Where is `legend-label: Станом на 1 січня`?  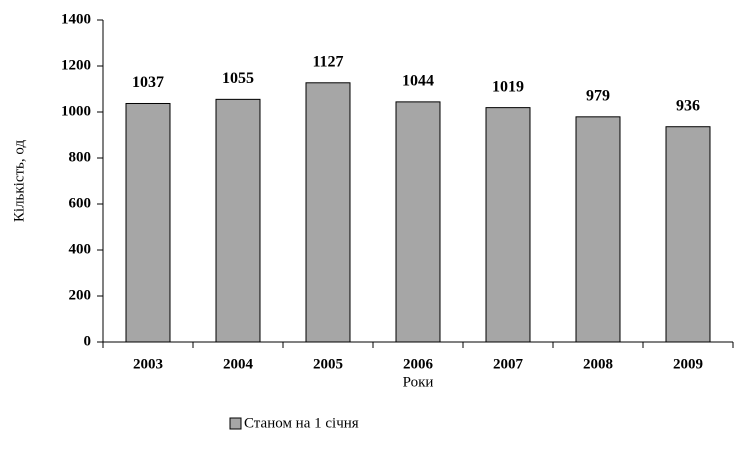
legend-label: Станом на 1 січня is located at coordinates (301, 423).